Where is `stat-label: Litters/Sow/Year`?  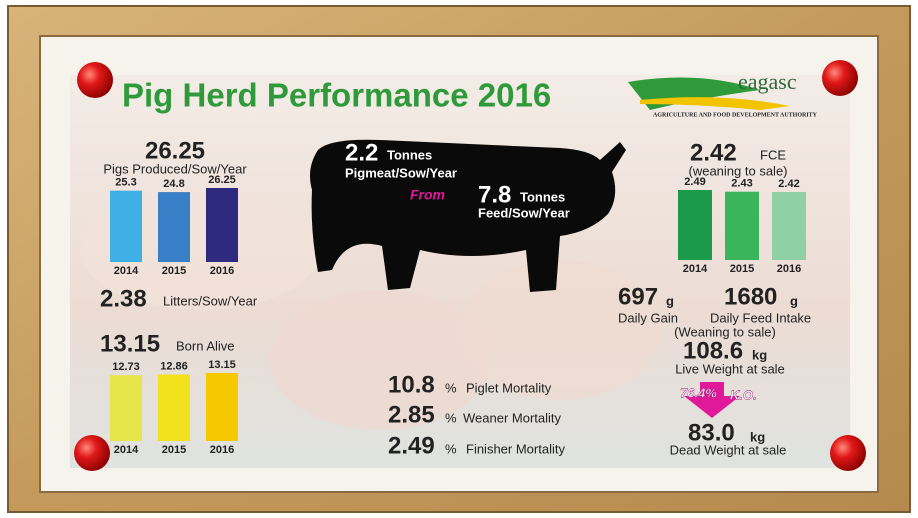
stat-label: Litters/Sow/Year is located at coordinates (210, 300).